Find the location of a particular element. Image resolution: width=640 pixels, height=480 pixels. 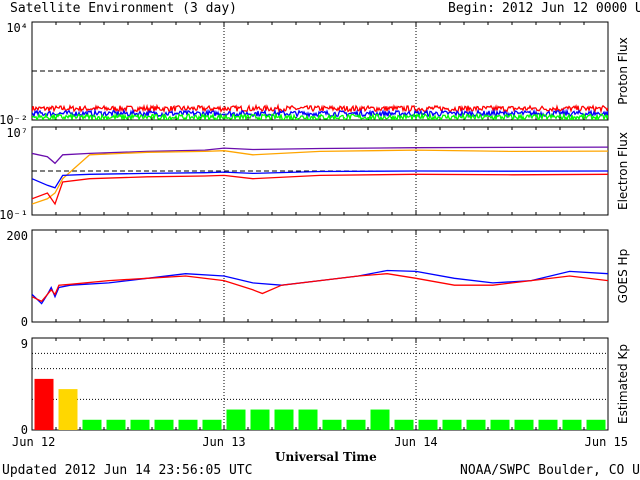

begin-label: Begin: is located at coordinates (471, 8).